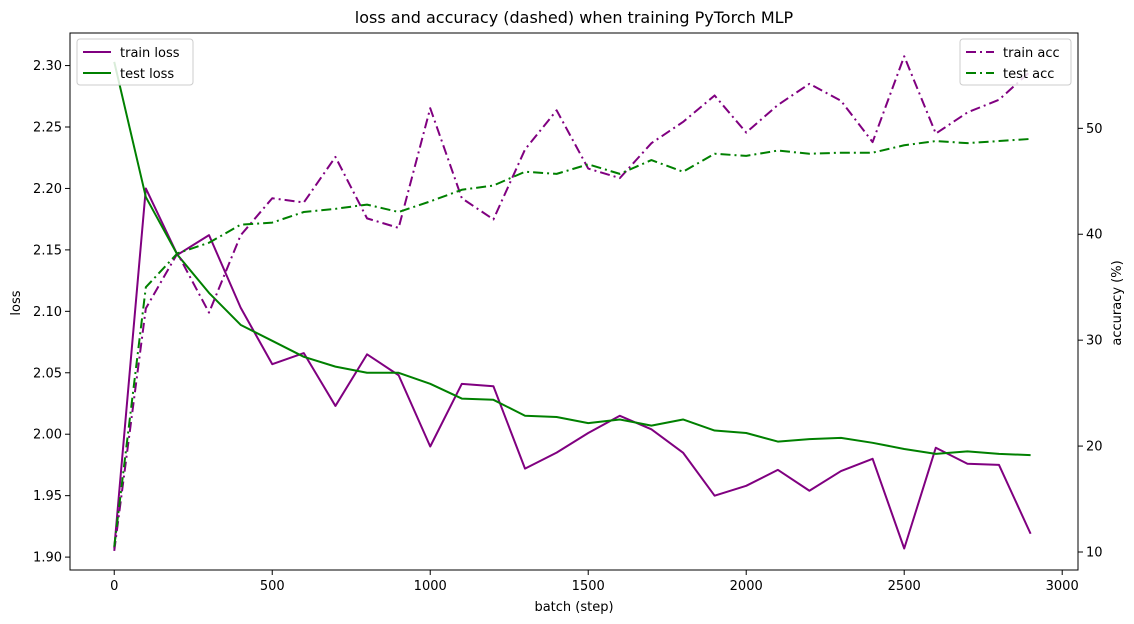 This screenshot has height=624, width=1134. I want to click on x-tick-label: 0, so click(114, 586).